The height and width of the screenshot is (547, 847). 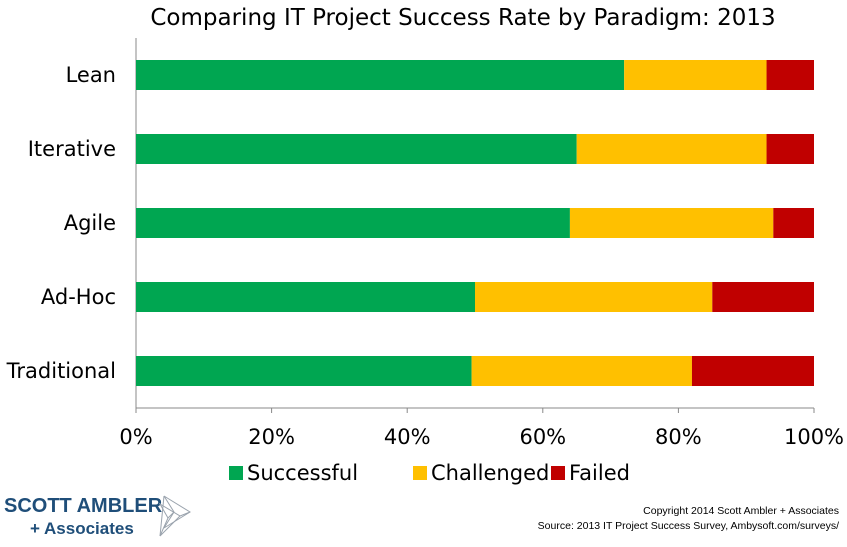 I want to click on category-label: Traditional, so click(x=61, y=371).